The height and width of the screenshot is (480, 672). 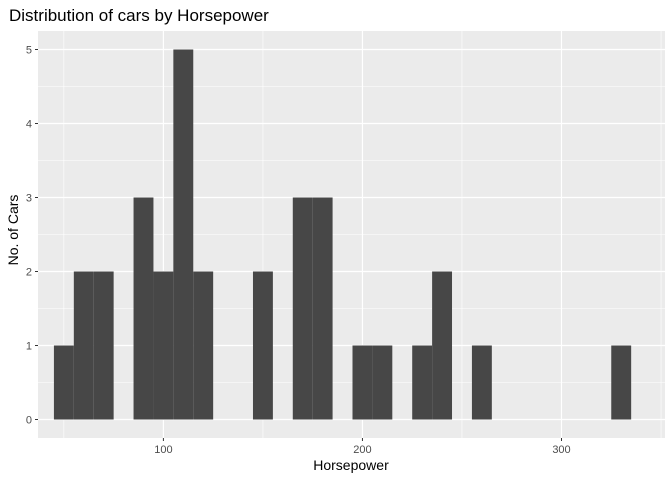 I want to click on x-tick-label: 100, so click(x=163, y=450).